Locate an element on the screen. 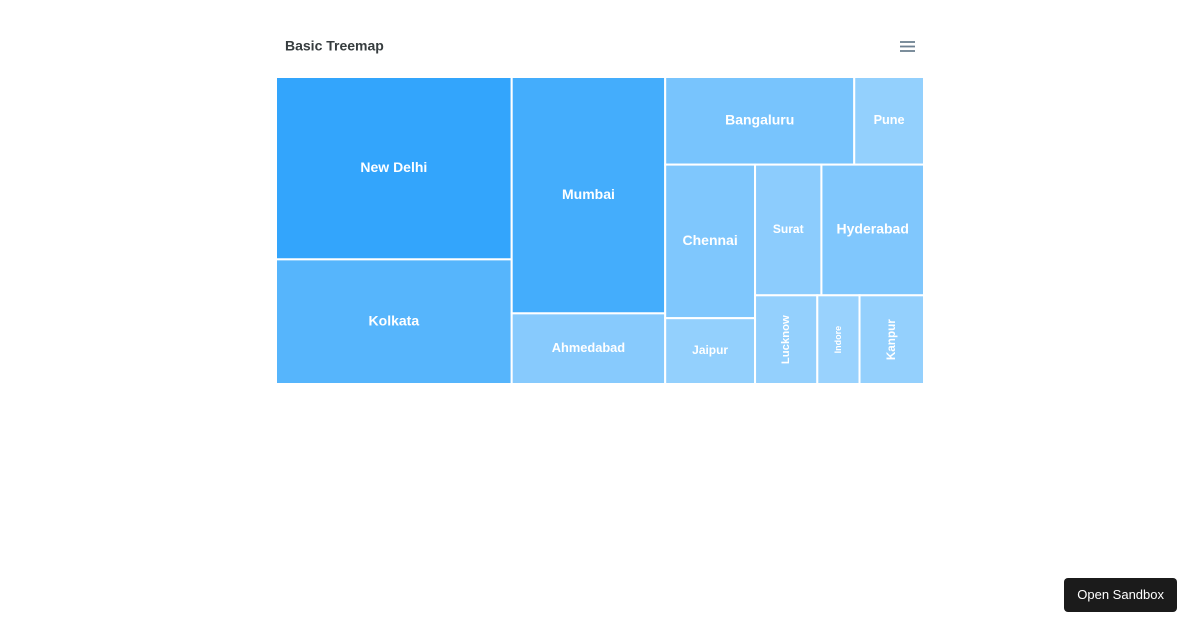 The width and height of the screenshot is (1200, 630). cell-label: Bangaluru is located at coordinates (759, 120).